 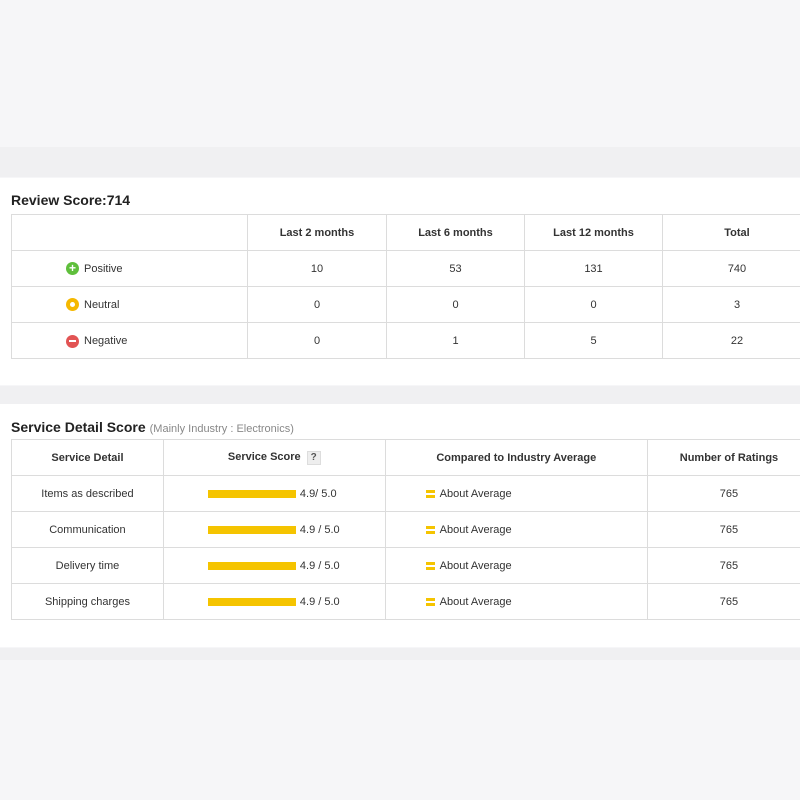 I want to click on value-cell: 131, so click(x=593, y=268).